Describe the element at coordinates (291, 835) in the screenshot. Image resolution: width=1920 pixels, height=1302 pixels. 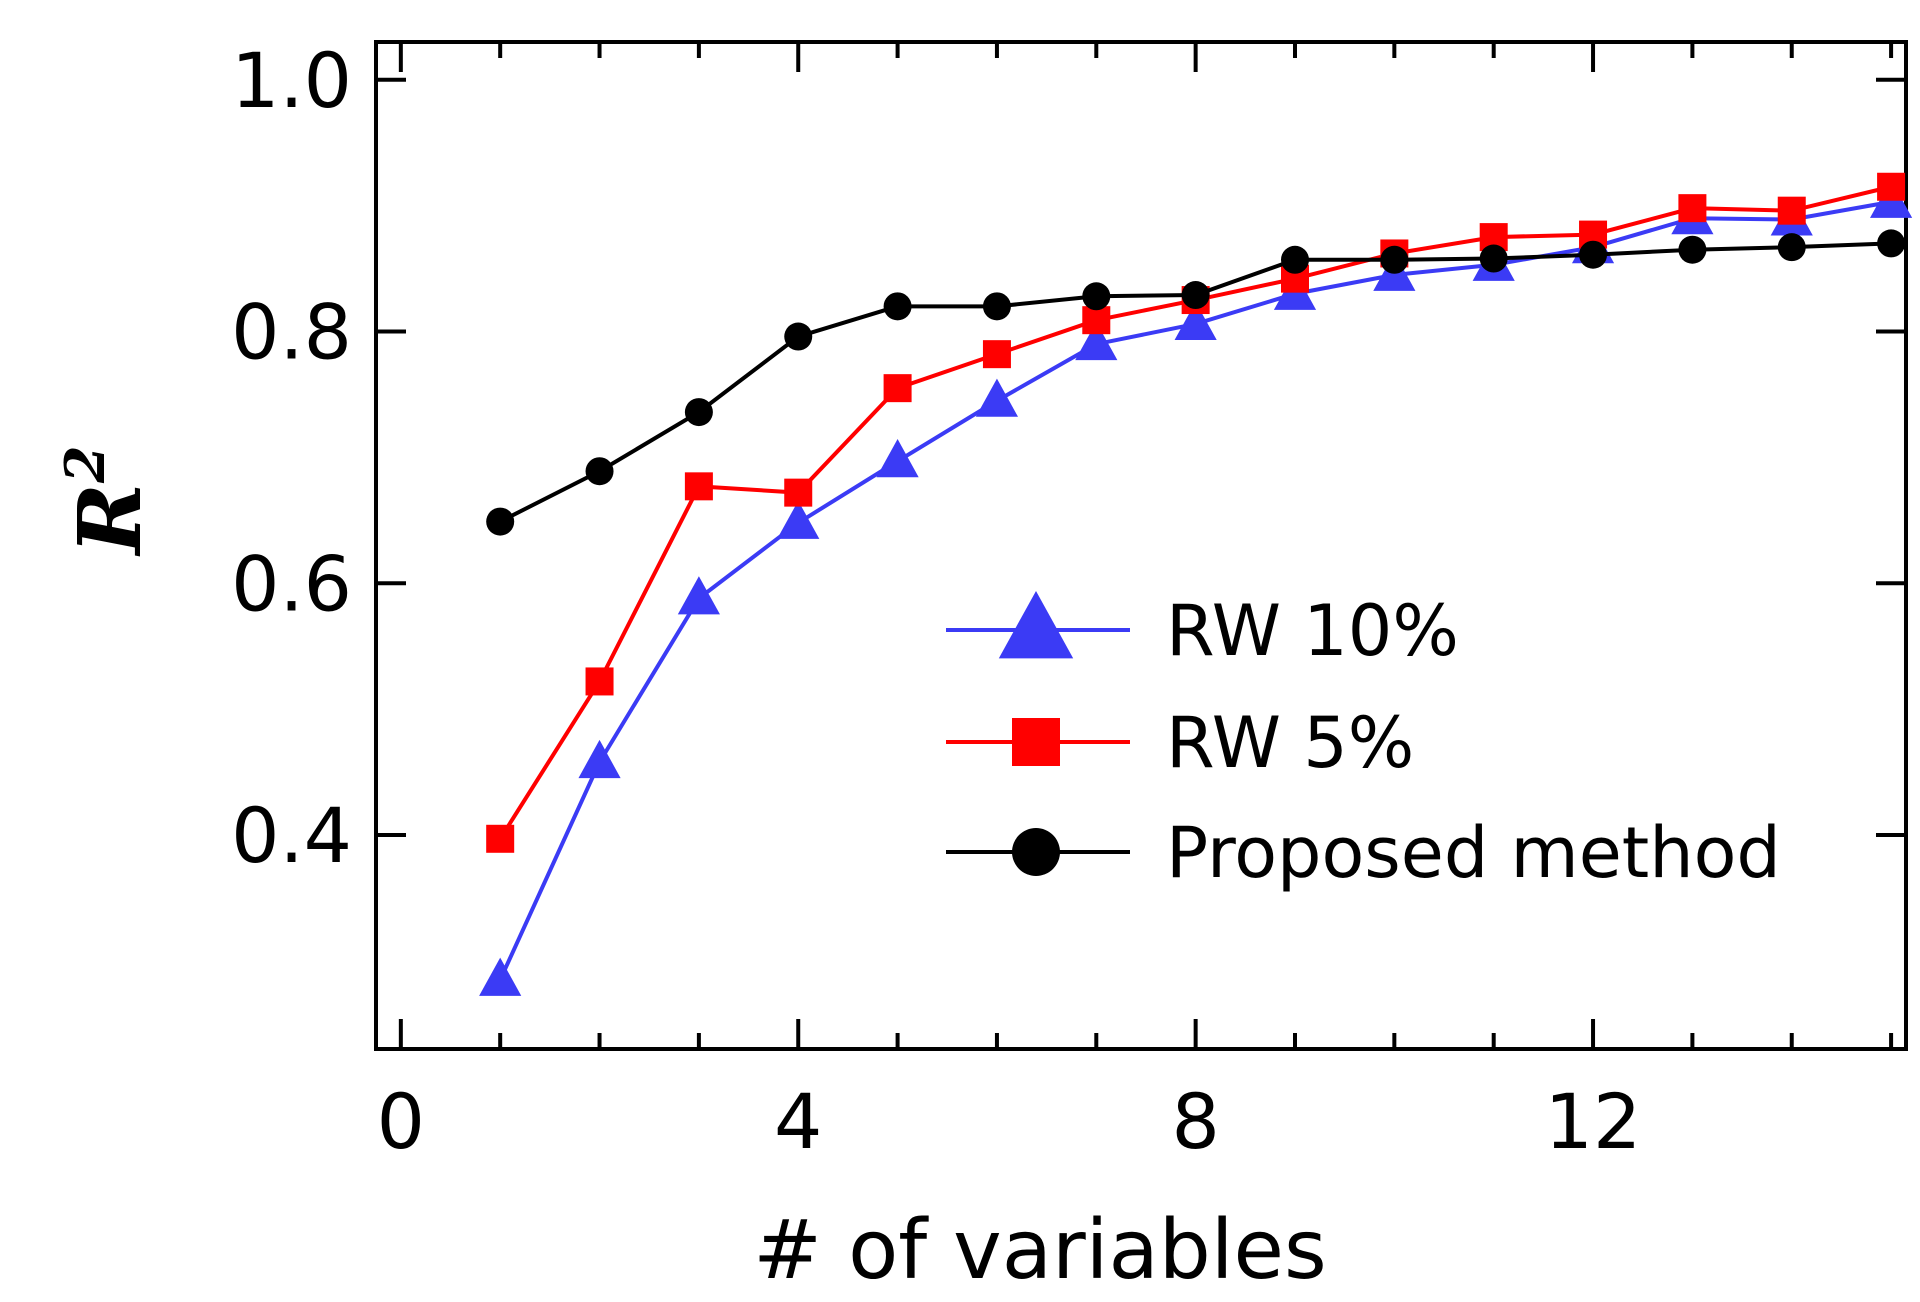
I see `y-tick-label: 0.4` at that location.